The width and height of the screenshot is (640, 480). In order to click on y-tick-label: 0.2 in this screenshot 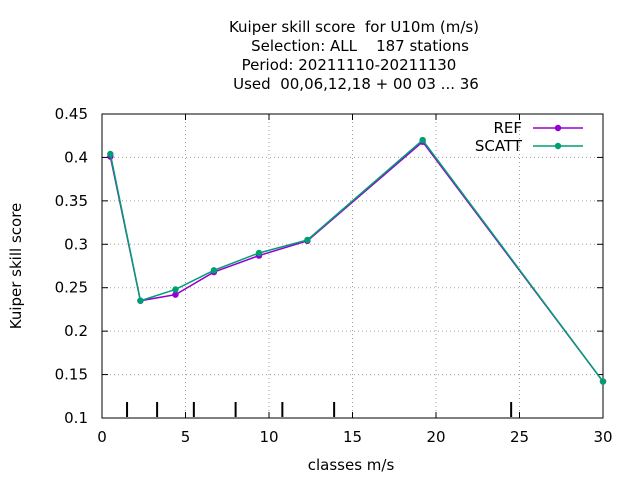, I will do `click(76, 331)`.